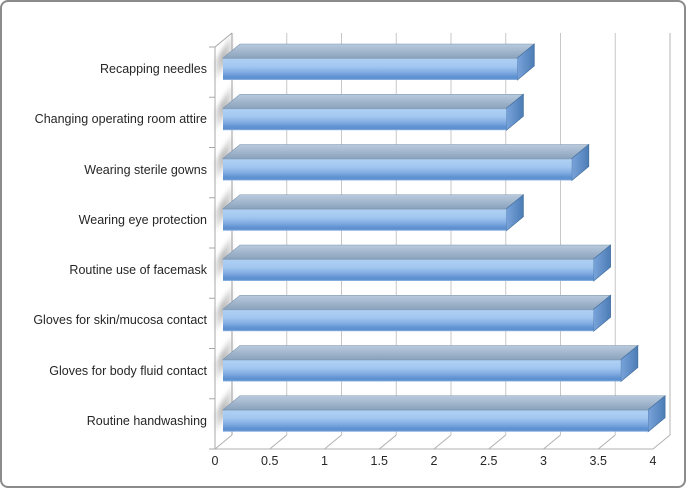 The width and height of the screenshot is (686, 488). What do you see at coordinates (146, 420) in the screenshot?
I see `category-label: Routine handwashing` at bounding box center [146, 420].